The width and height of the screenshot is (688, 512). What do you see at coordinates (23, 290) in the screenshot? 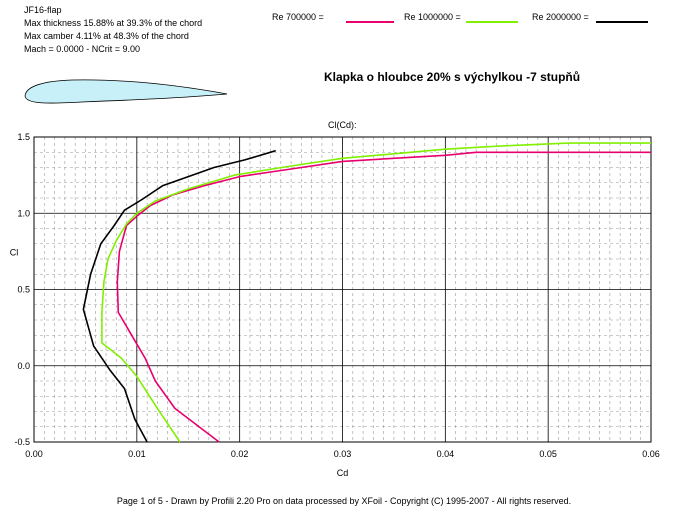
I see `y-tick-label: 0.5` at bounding box center [23, 290].